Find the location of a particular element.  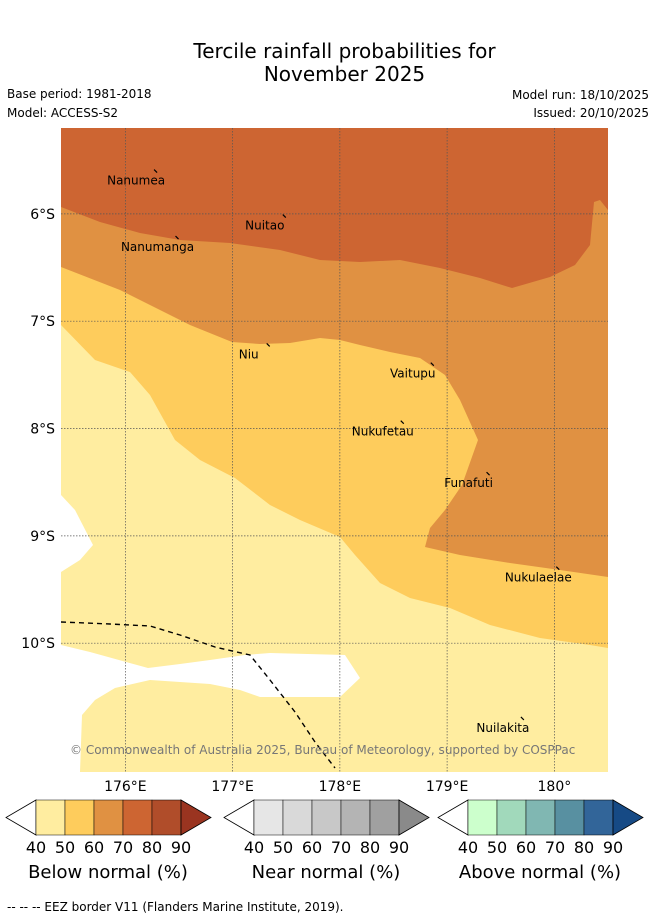

below-normal-label: Below normal (%) is located at coordinates (108, 872).